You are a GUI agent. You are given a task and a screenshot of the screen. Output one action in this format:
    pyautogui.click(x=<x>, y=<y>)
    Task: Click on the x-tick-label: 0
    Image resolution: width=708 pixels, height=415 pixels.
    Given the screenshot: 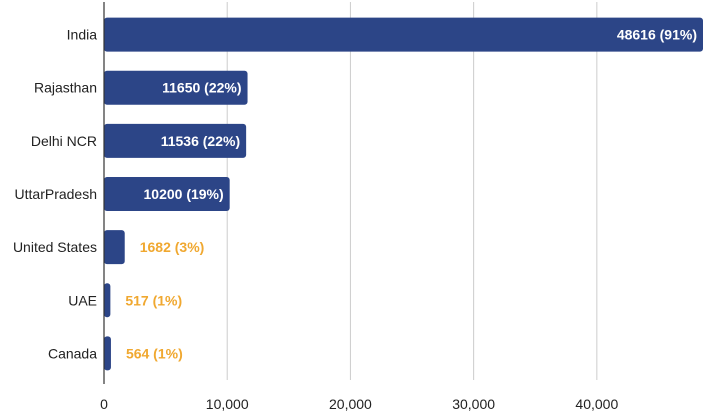 What is the action you would take?
    pyautogui.click(x=104, y=404)
    